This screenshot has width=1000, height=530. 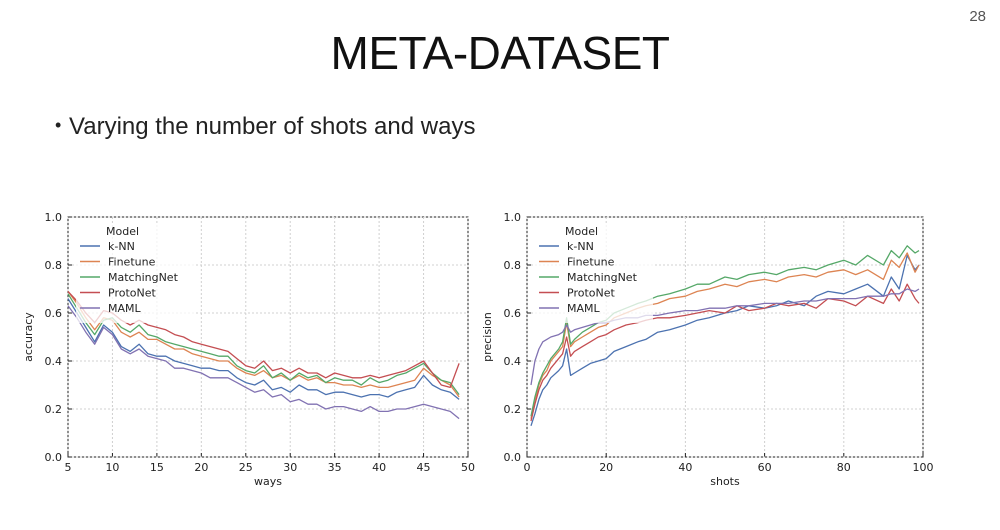 What do you see at coordinates (68, 467) in the screenshot?
I see `x-tick-label: 5` at bounding box center [68, 467].